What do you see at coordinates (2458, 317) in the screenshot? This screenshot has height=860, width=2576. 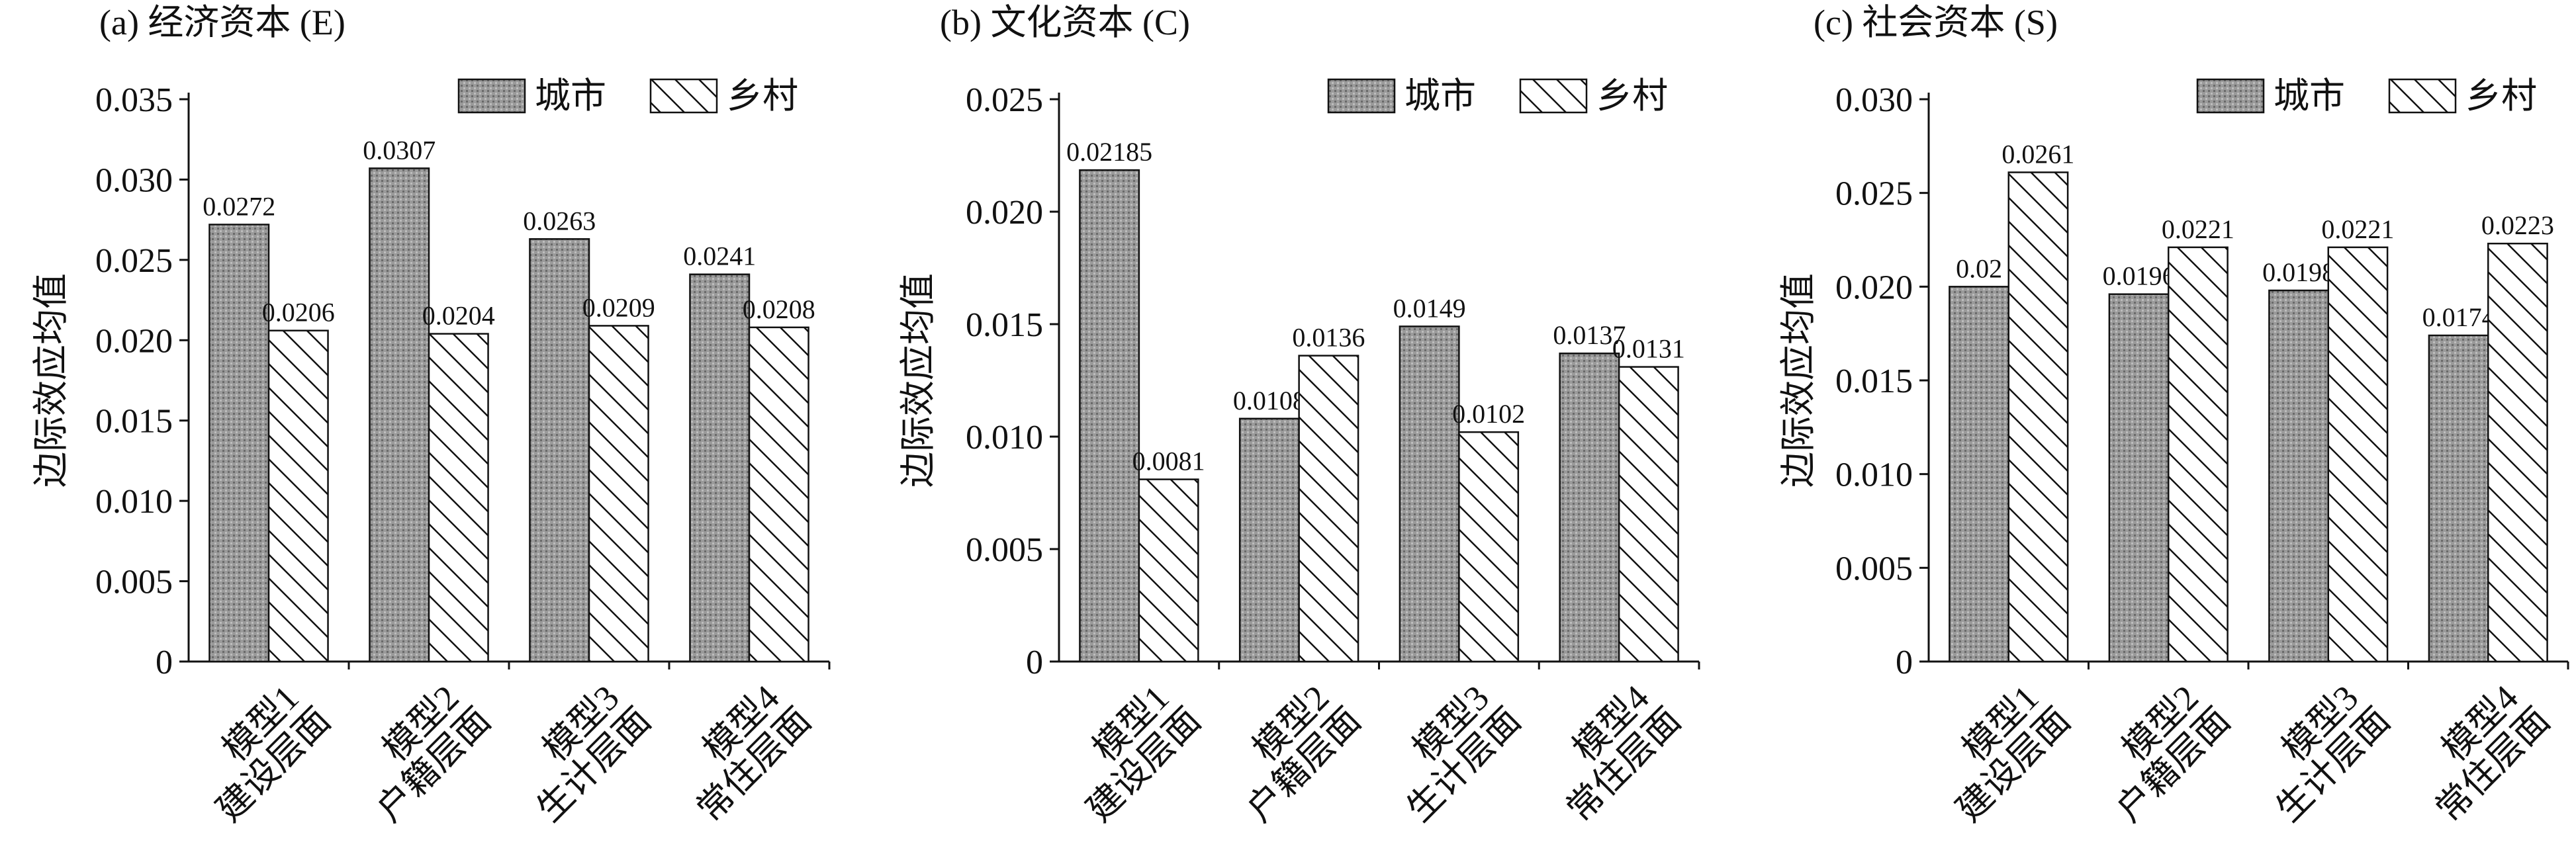 I see `data-label: 0.0174` at bounding box center [2458, 317].